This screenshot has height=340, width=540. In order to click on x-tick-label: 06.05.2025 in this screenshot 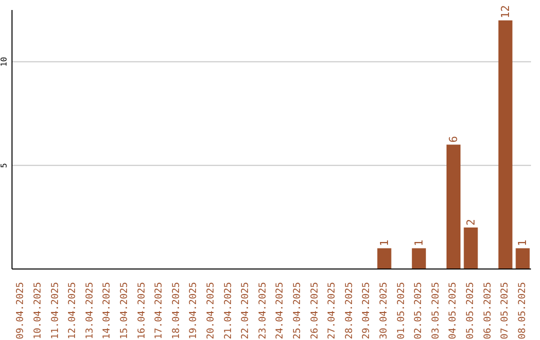, I will do `click(488, 311)`.